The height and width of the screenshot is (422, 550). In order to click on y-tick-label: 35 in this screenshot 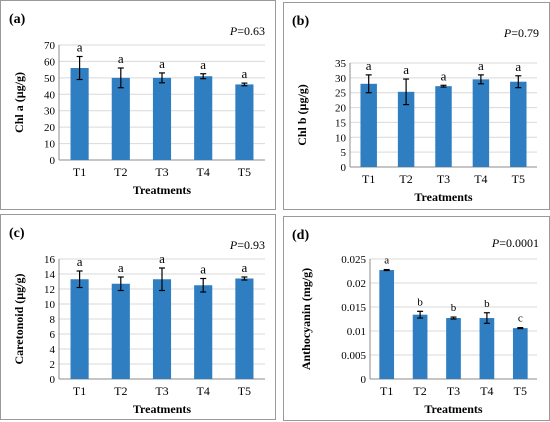, I will do `click(341, 64)`.